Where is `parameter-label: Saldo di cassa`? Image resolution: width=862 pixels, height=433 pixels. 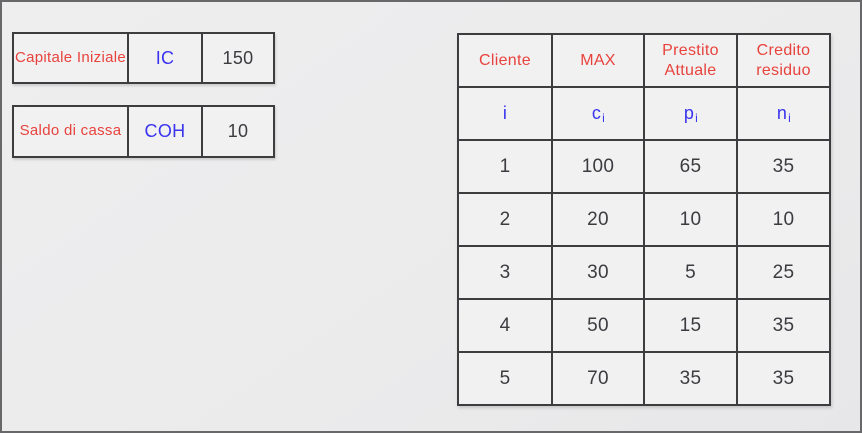 parameter-label: Saldo di cassa is located at coordinates (70, 131).